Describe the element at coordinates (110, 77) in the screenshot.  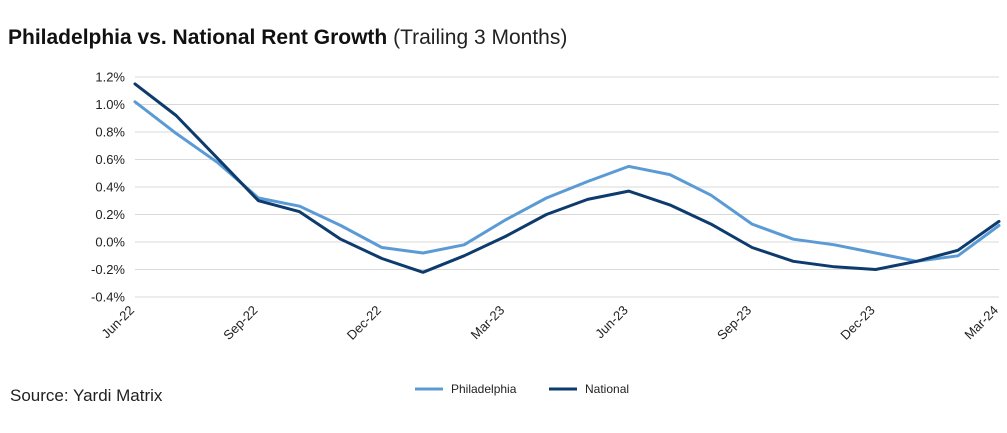
I see `y-tick-label: 1.2%` at that location.